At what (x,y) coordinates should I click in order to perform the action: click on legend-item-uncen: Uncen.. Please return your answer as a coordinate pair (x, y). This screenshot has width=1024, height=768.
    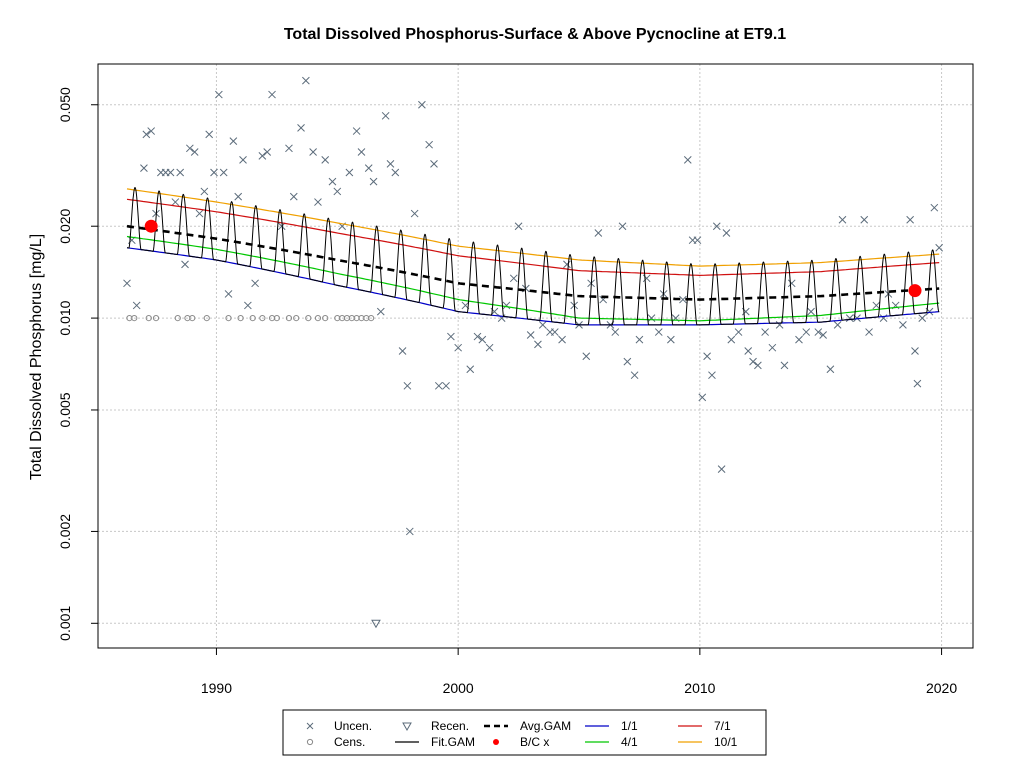
    Looking at the image, I should click on (339, 726).